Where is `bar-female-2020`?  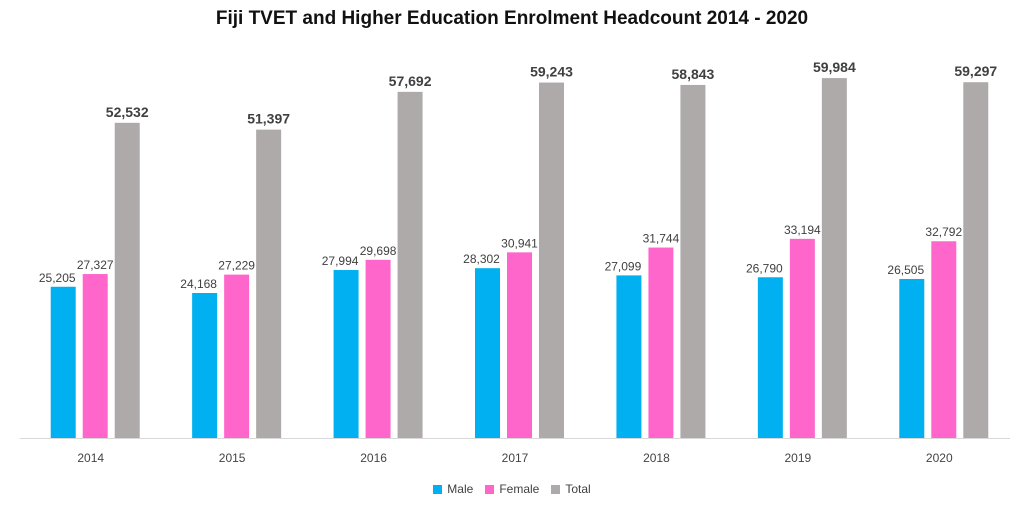
bar-female-2020 is located at coordinates (944, 339).